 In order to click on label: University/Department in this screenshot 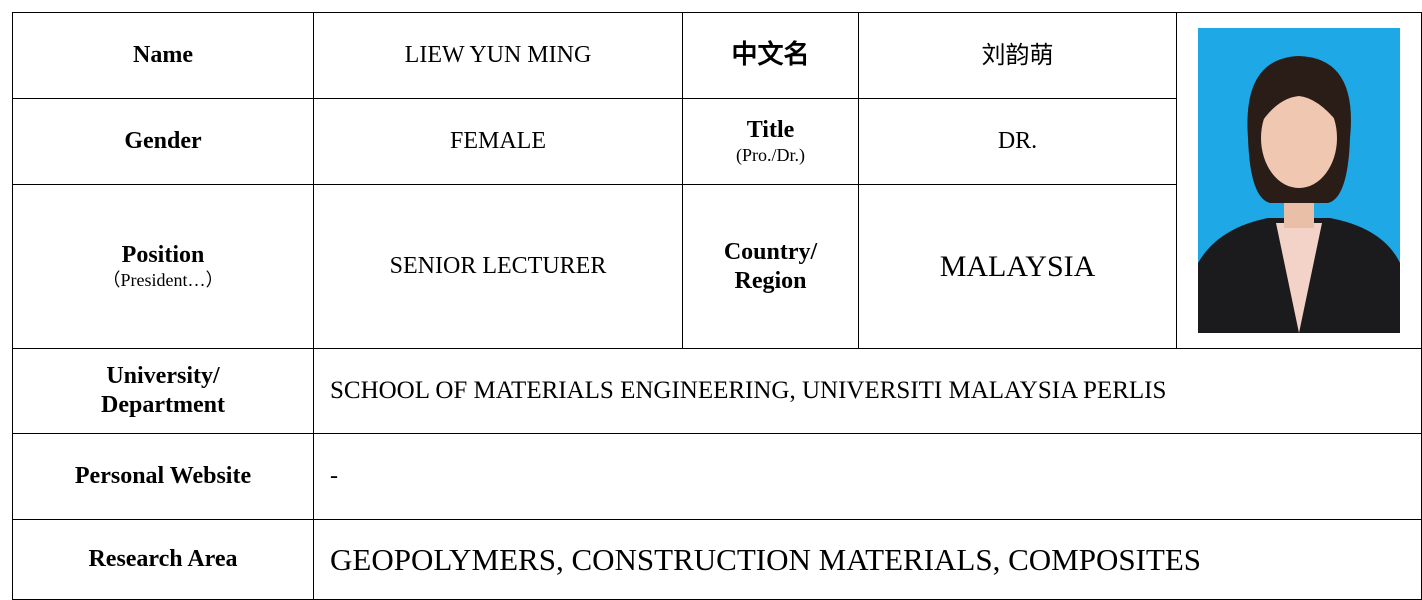, I will do `click(163, 391)`.